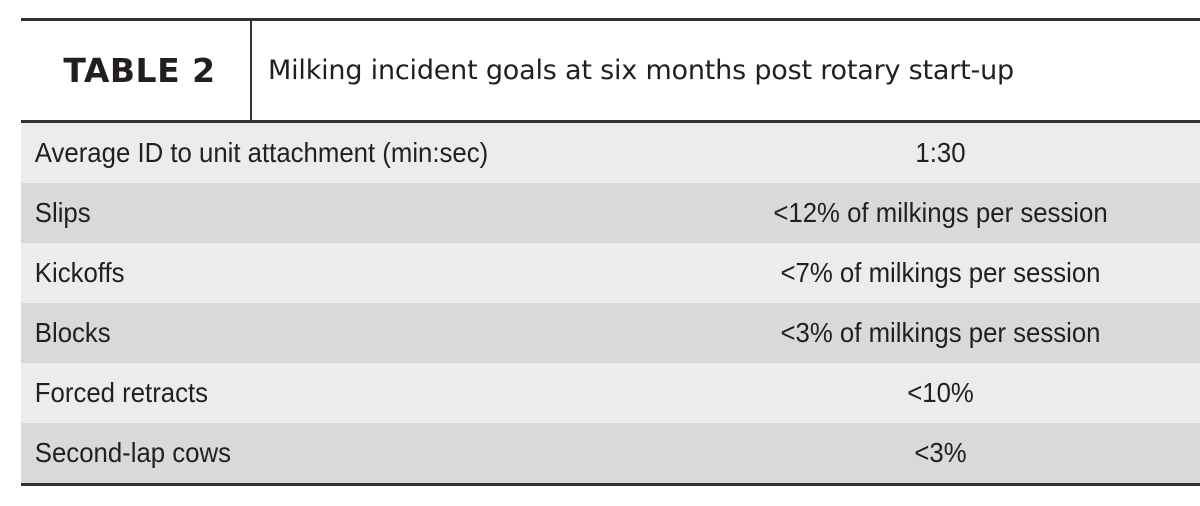  Describe the element at coordinates (610, 393) in the screenshot. I see `table-row: Forced retracts <10%` at that location.